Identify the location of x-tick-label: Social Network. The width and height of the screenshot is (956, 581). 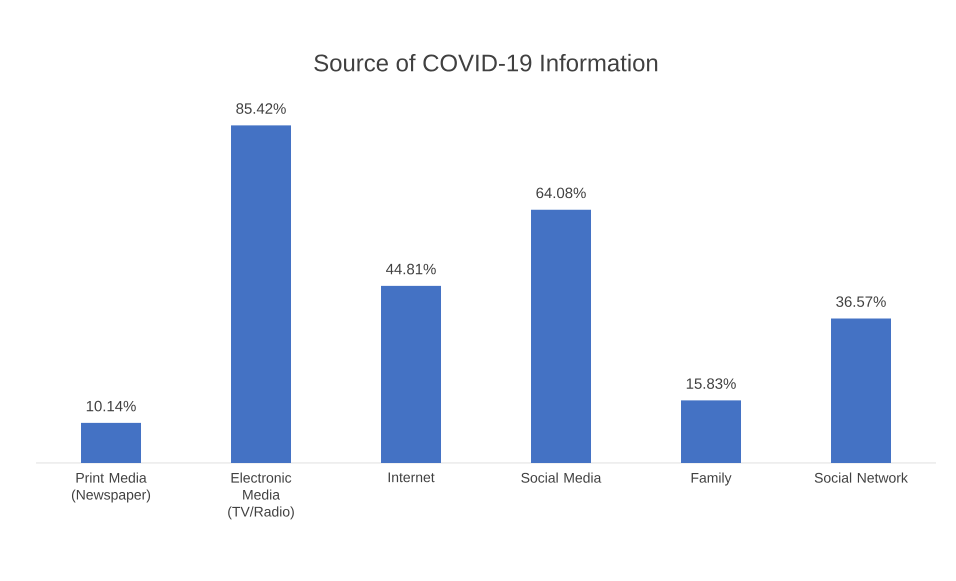
(861, 477).